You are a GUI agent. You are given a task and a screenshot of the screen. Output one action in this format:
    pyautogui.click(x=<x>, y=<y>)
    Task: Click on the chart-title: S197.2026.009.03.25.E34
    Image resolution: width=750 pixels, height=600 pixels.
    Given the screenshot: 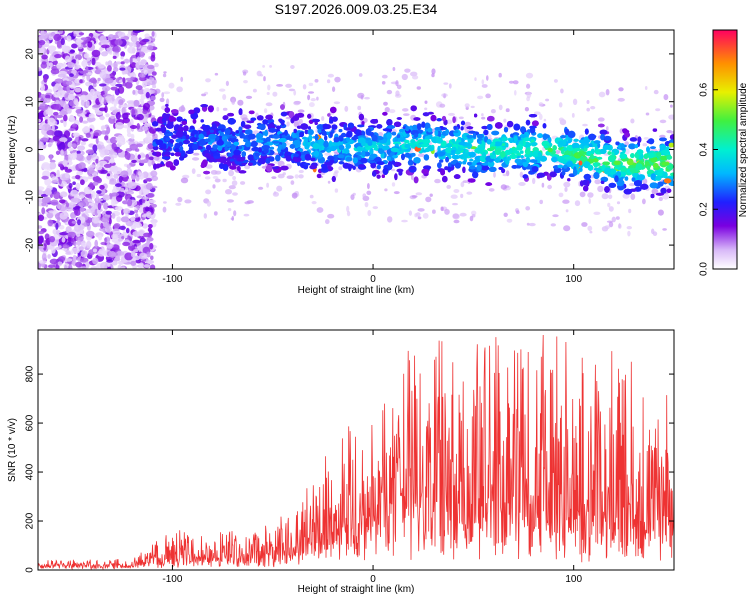 What is the action you would take?
    pyautogui.click(x=356, y=9)
    